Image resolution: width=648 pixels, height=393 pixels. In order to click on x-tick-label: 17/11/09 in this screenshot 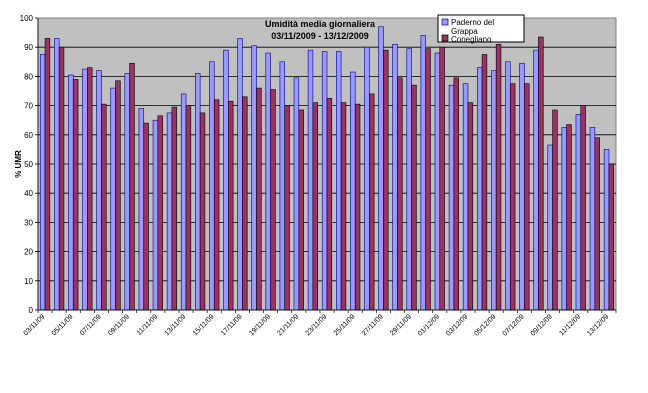, I will do `click(232, 325)`.